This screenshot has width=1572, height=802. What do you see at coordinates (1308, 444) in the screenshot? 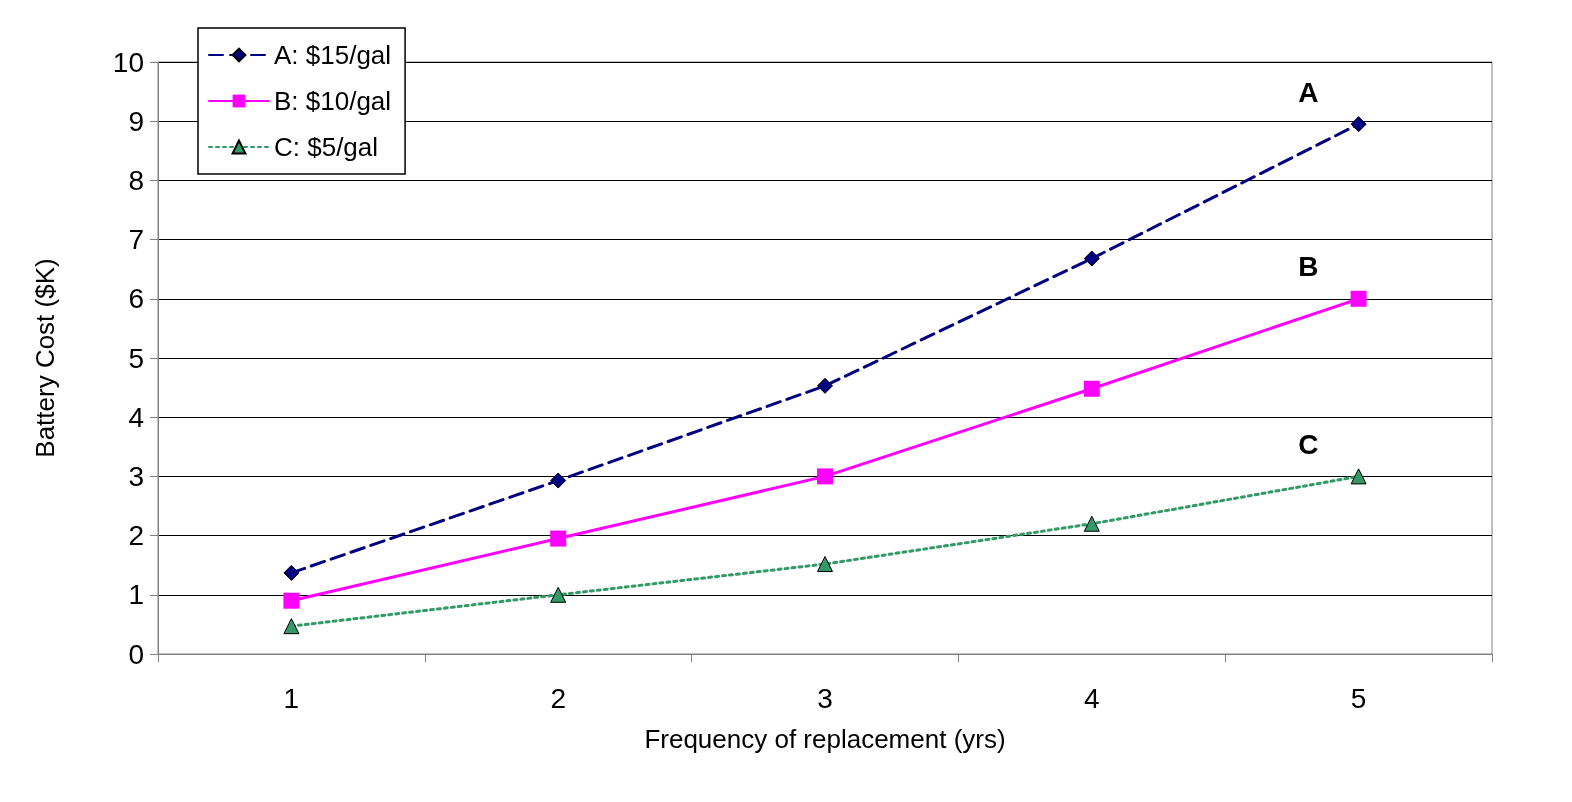
I see `annotation: C` at bounding box center [1308, 444].